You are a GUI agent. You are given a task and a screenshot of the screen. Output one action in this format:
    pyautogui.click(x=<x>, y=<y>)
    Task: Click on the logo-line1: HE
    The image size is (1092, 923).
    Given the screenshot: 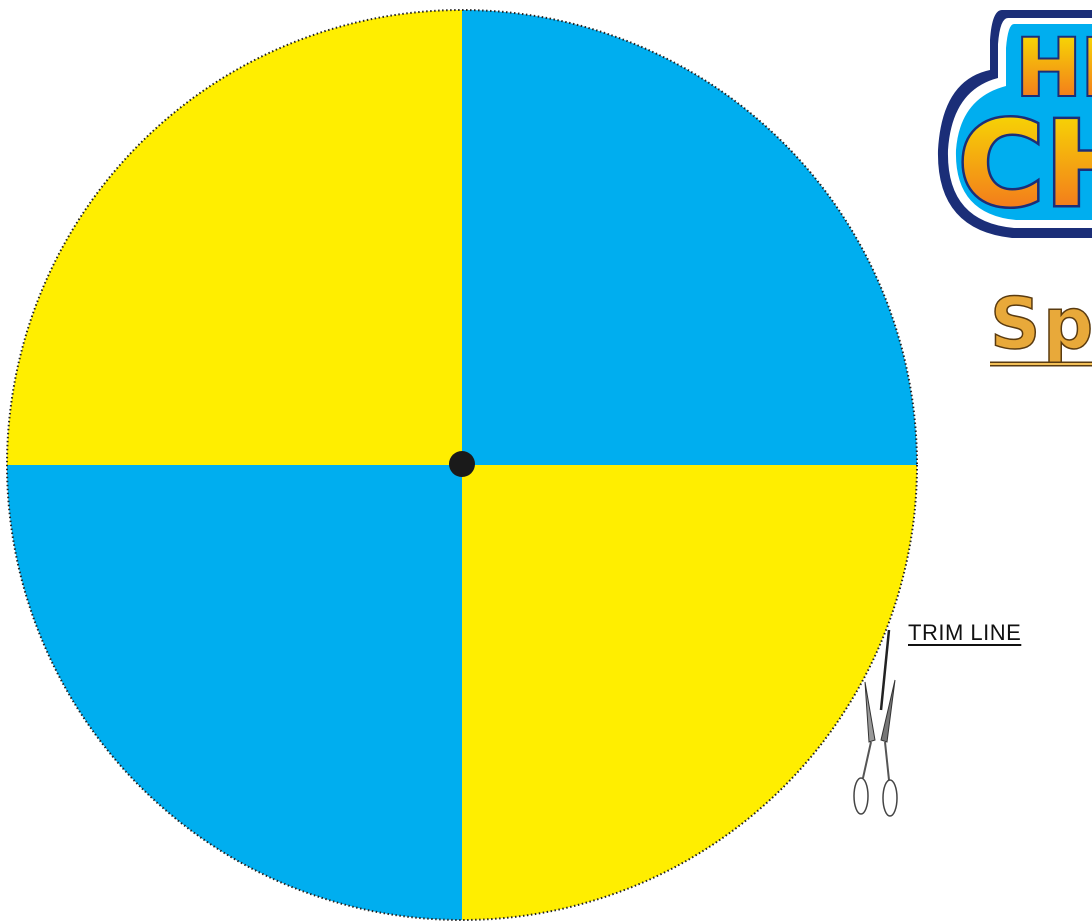 What is the action you would take?
    pyautogui.click(x=1054, y=69)
    